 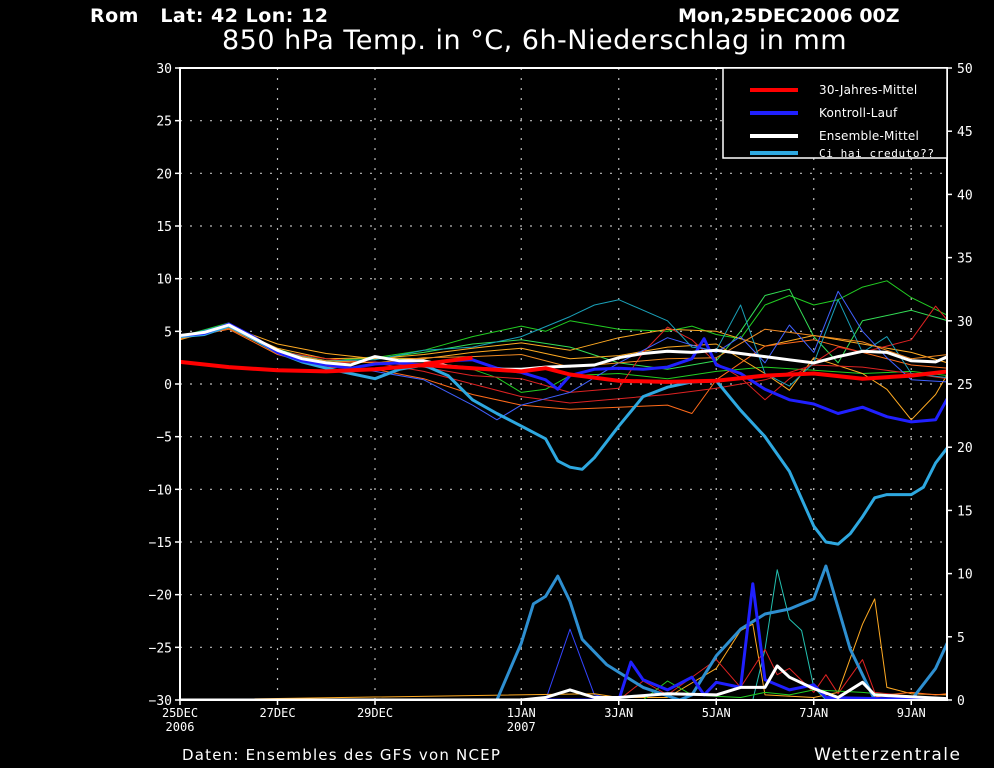 What do you see at coordinates (961, 638) in the screenshot?
I see `y-tick-label-right: 5` at bounding box center [961, 638].